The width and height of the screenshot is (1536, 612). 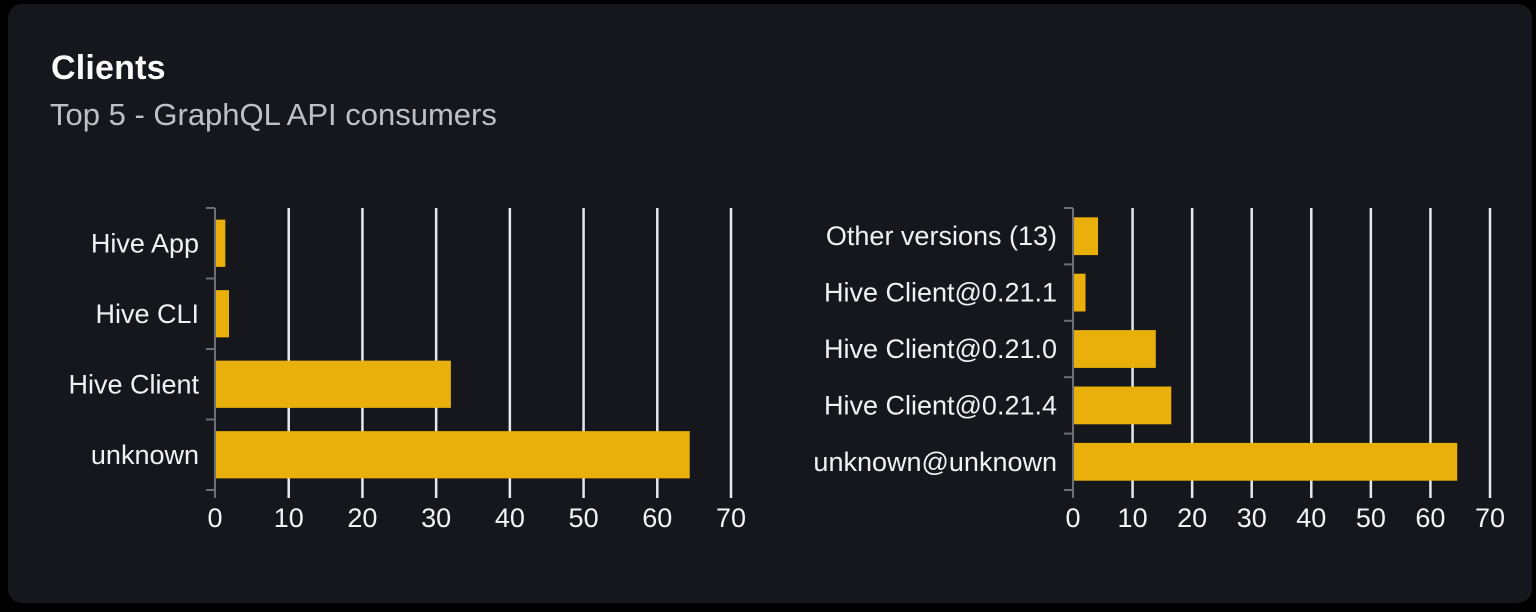 What do you see at coordinates (145, 243) in the screenshot?
I see `category-label-hive-app: Hive App` at bounding box center [145, 243].